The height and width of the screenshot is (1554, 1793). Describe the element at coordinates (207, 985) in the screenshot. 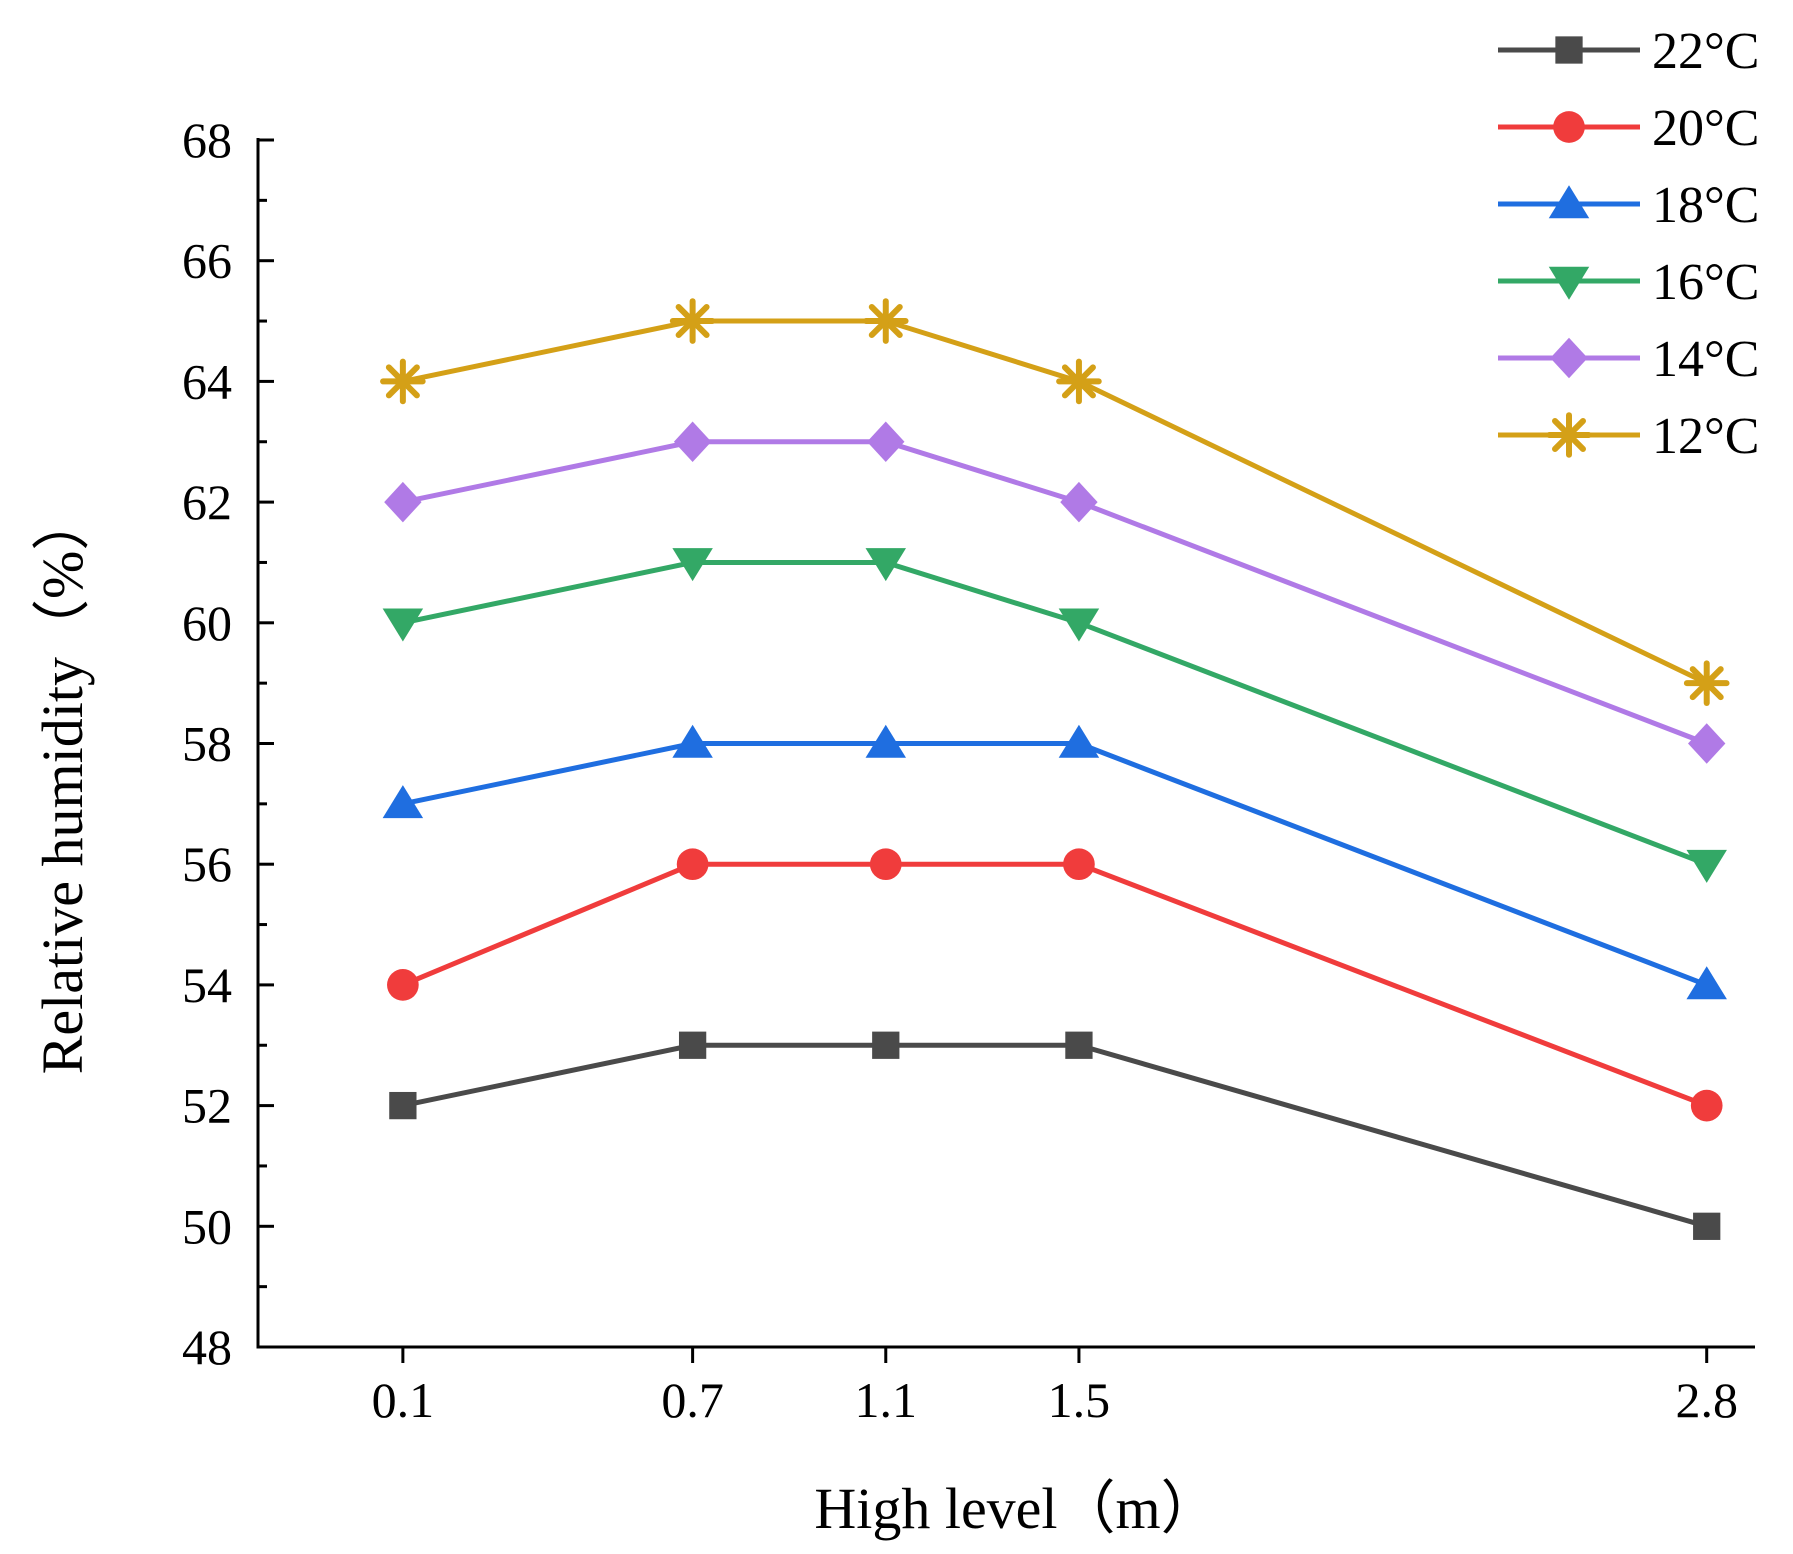

I see `y-tick-label: 54` at that location.